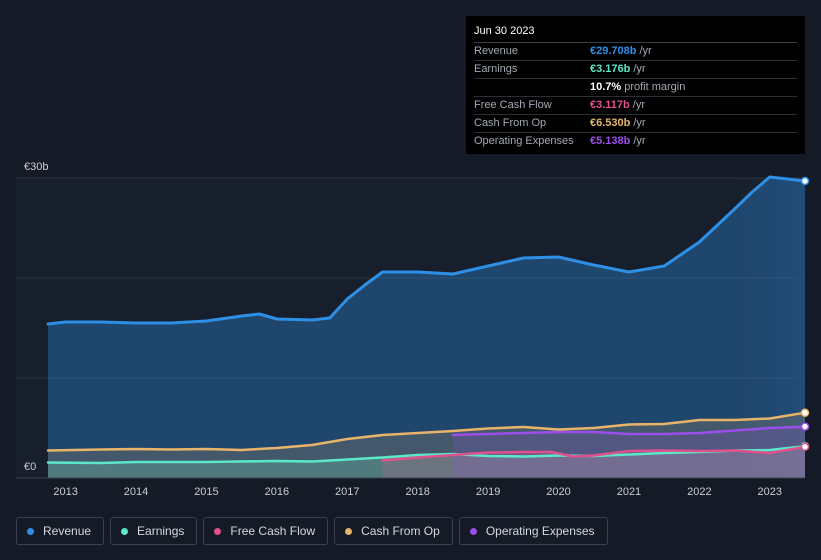  I want to click on x-tick-label-2014: 2014, so click(136, 492).